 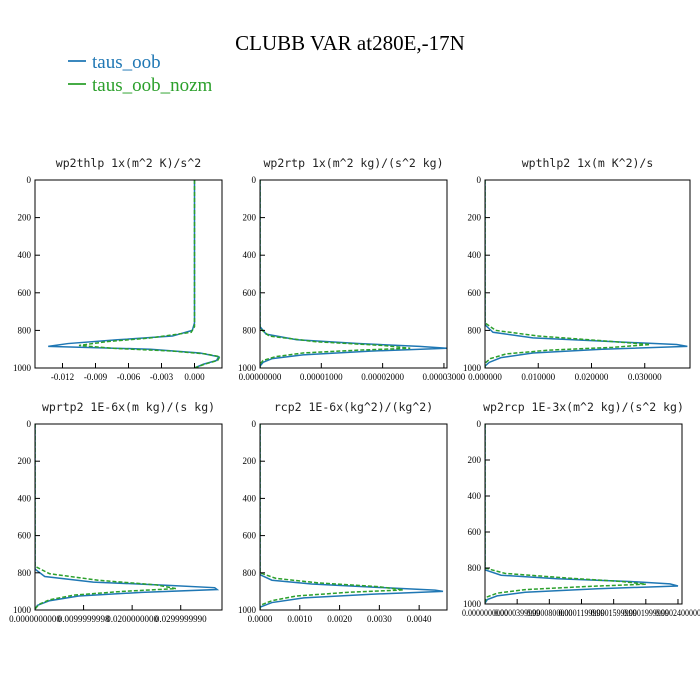 I want to click on x-tick-label: 0.030000, so click(x=645, y=377).